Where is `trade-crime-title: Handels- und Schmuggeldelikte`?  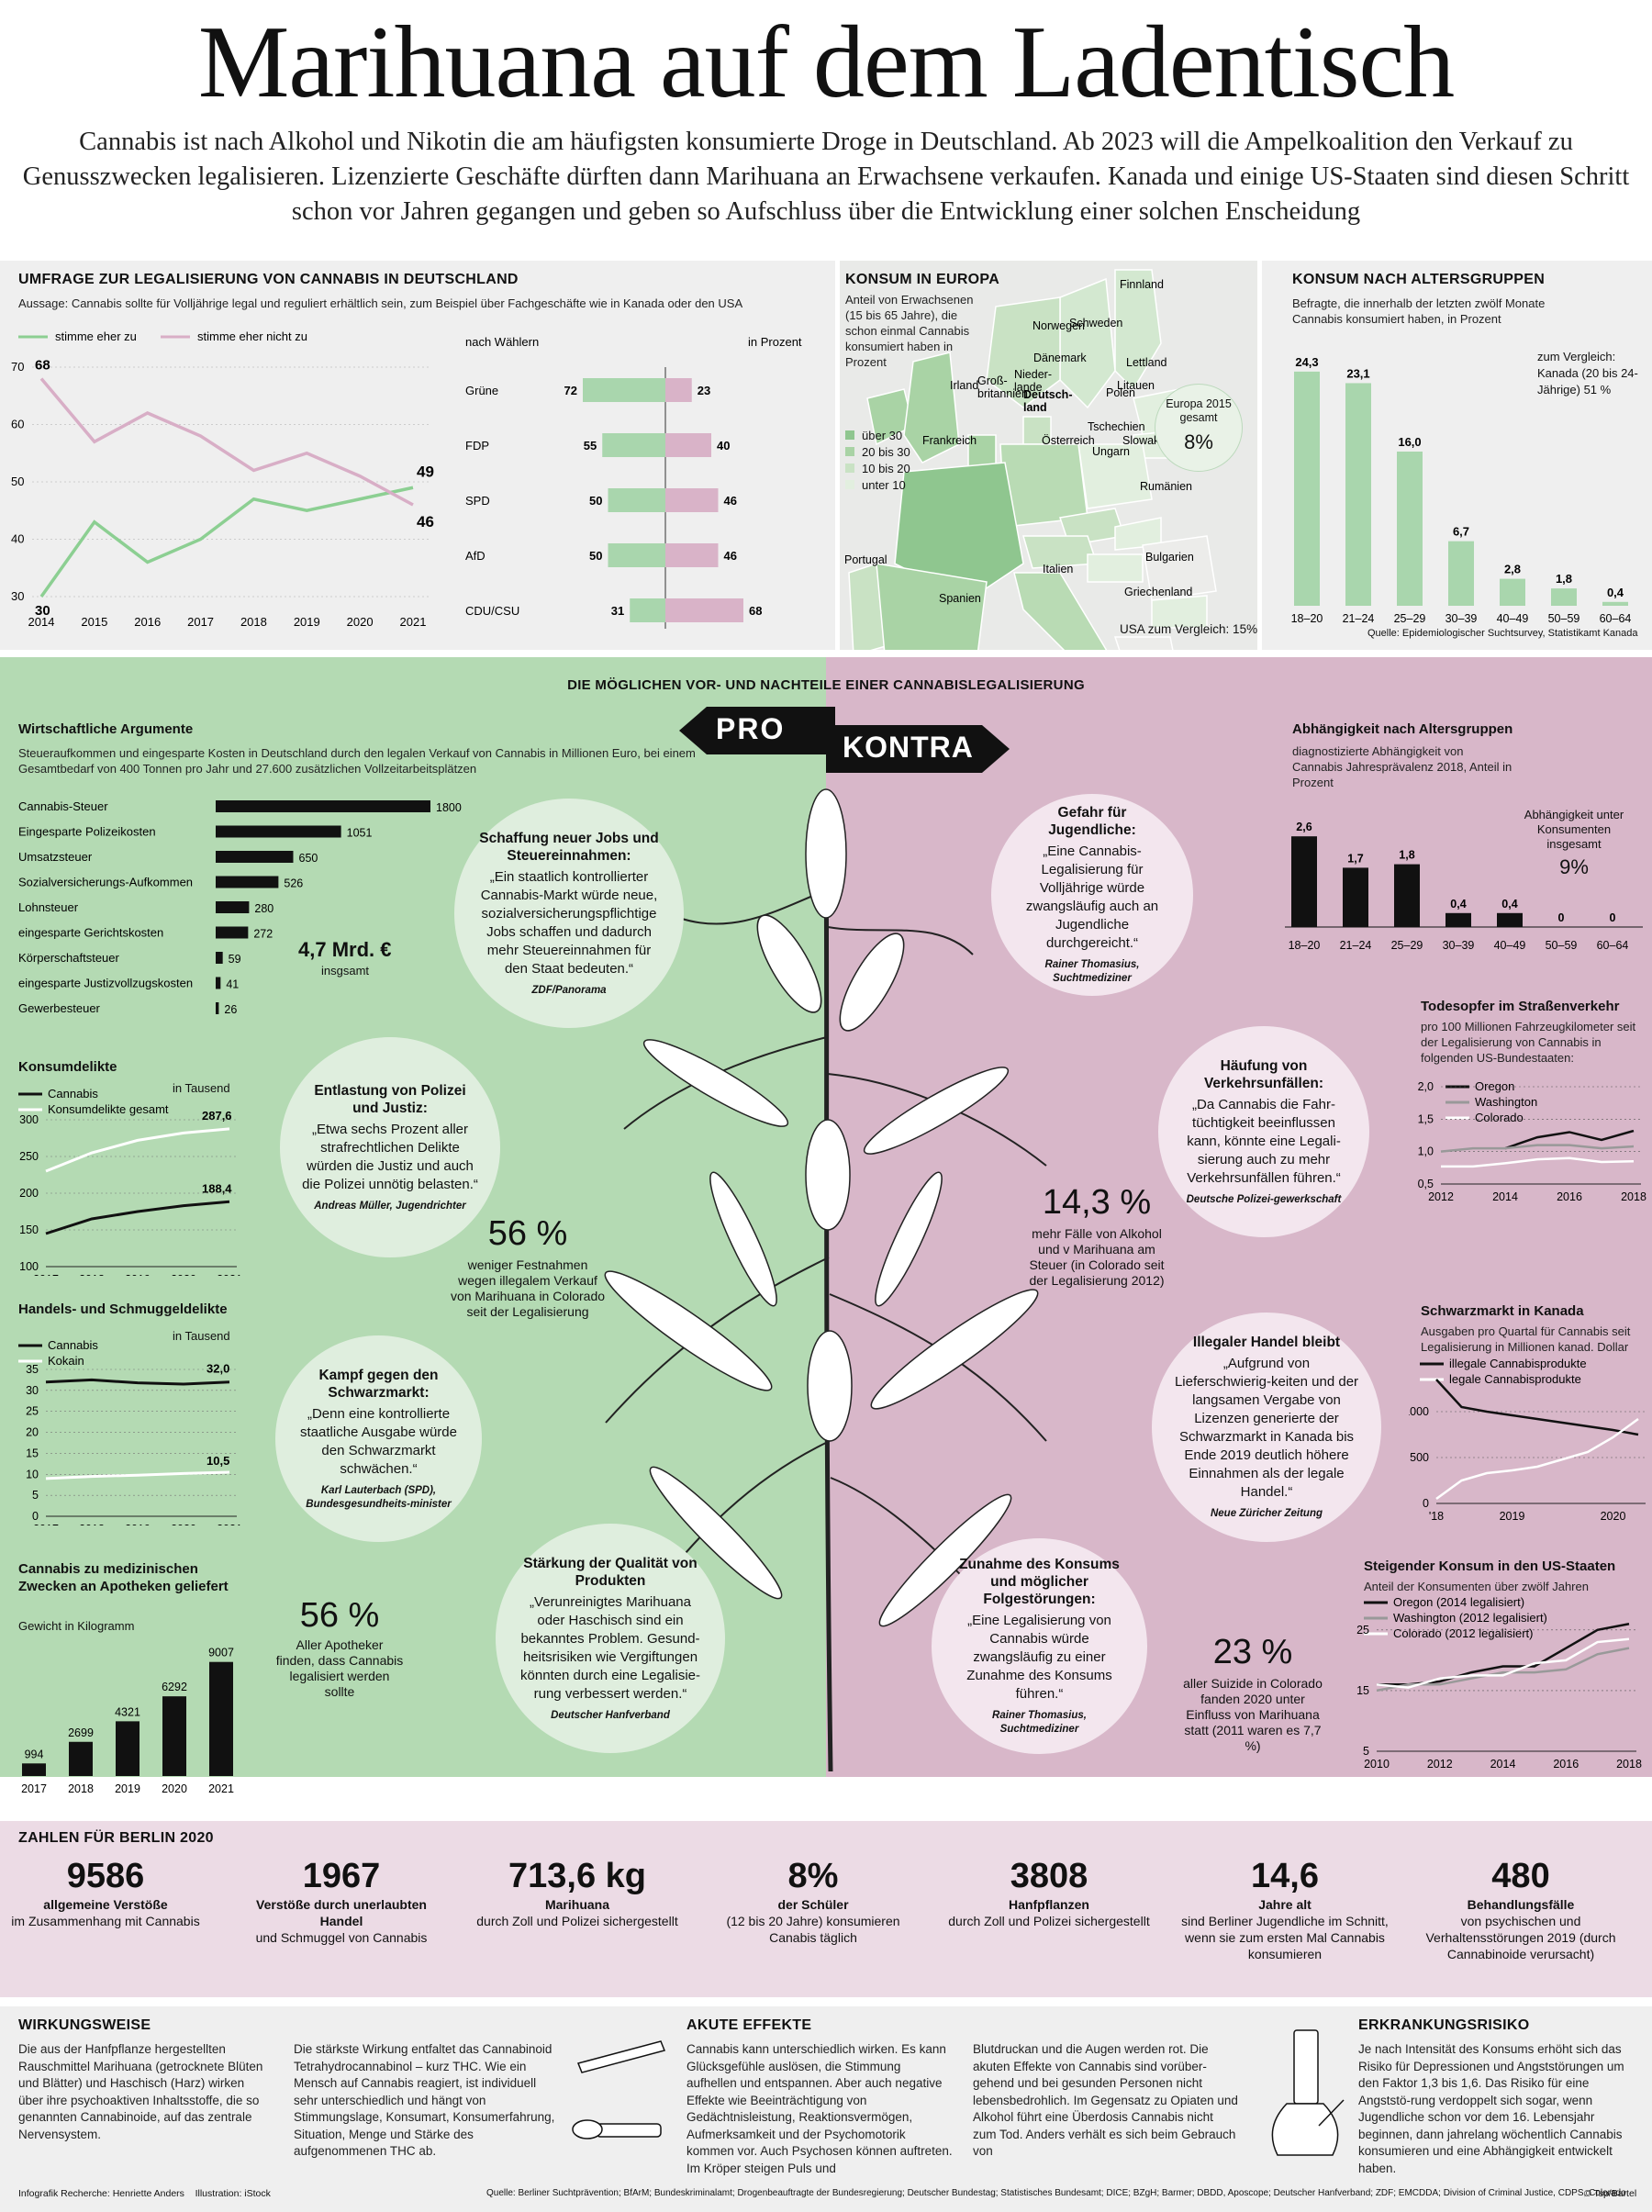 trade-crime-title: Handels- und Schmuggeldelikte is located at coordinates (123, 1309).